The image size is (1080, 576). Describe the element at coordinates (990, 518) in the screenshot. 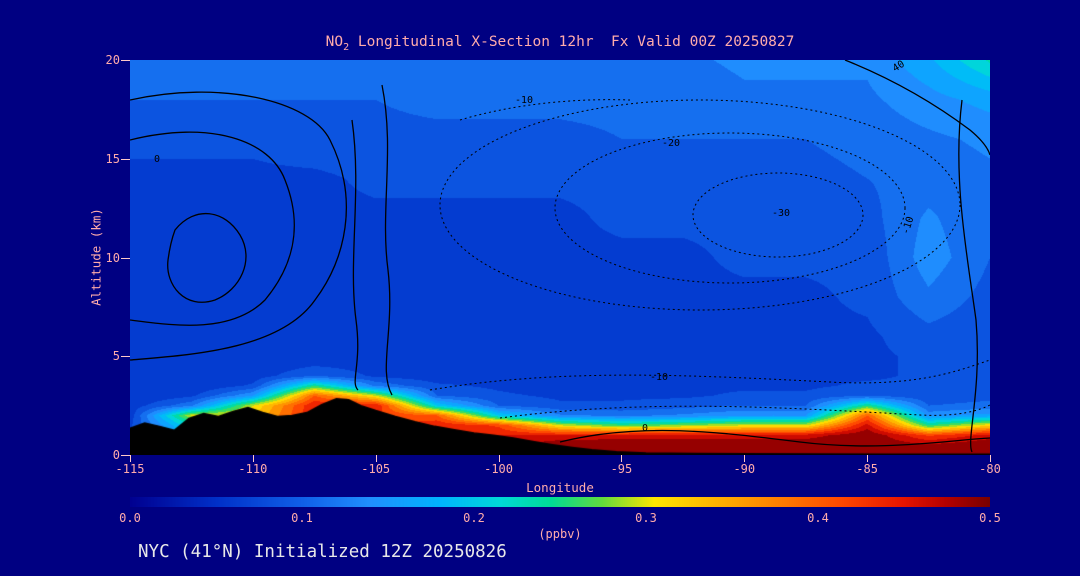

I see `colorbar-tick-label: 0.5` at that location.